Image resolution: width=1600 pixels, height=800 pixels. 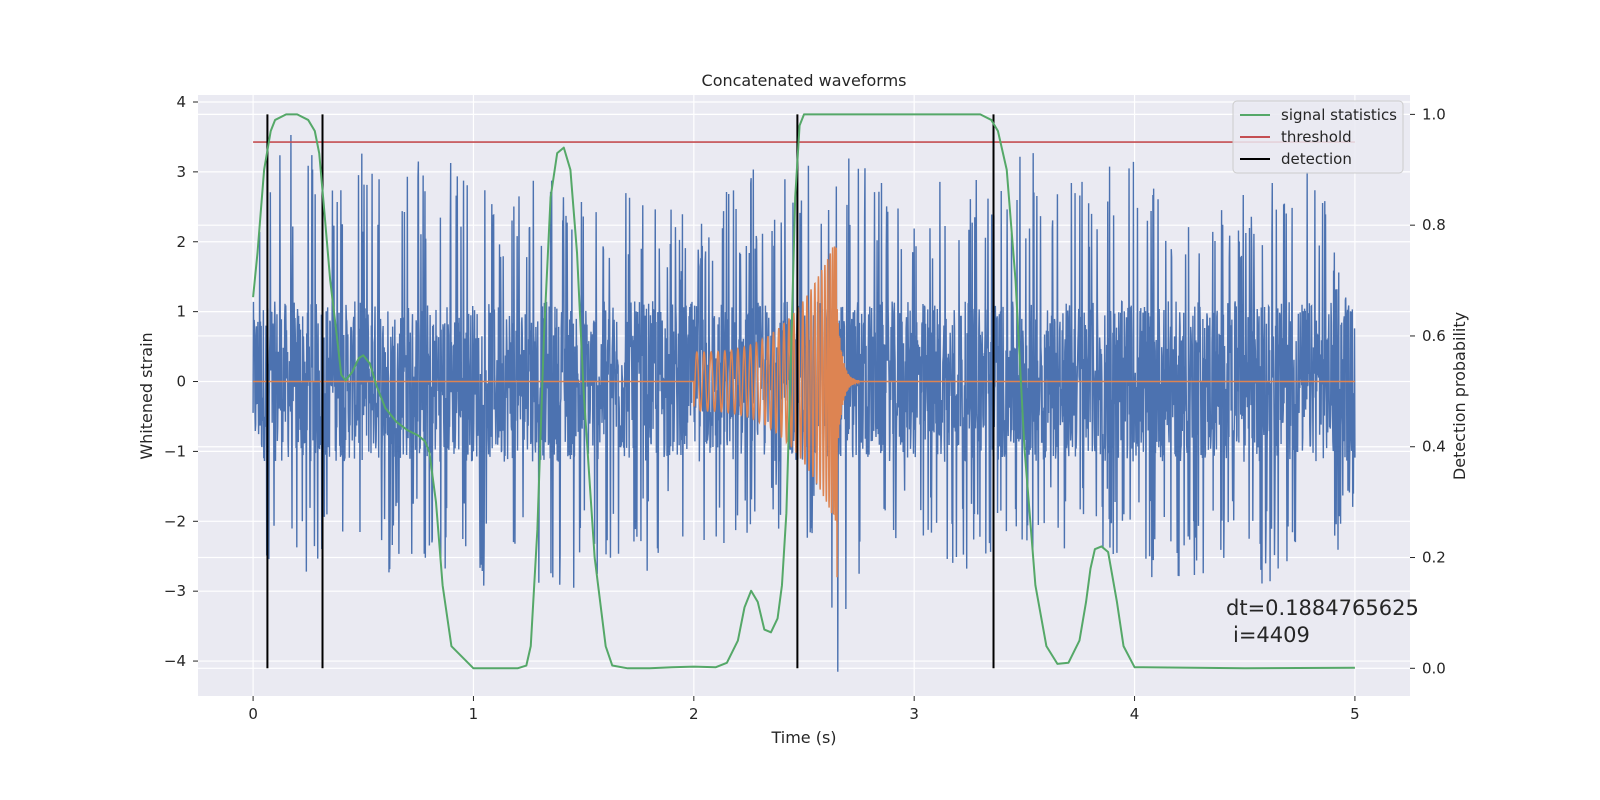 What do you see at coordinates (1135, 714) in the screenshot?
I see `x-tick-label: 4` at bounding box center [1135, 714].